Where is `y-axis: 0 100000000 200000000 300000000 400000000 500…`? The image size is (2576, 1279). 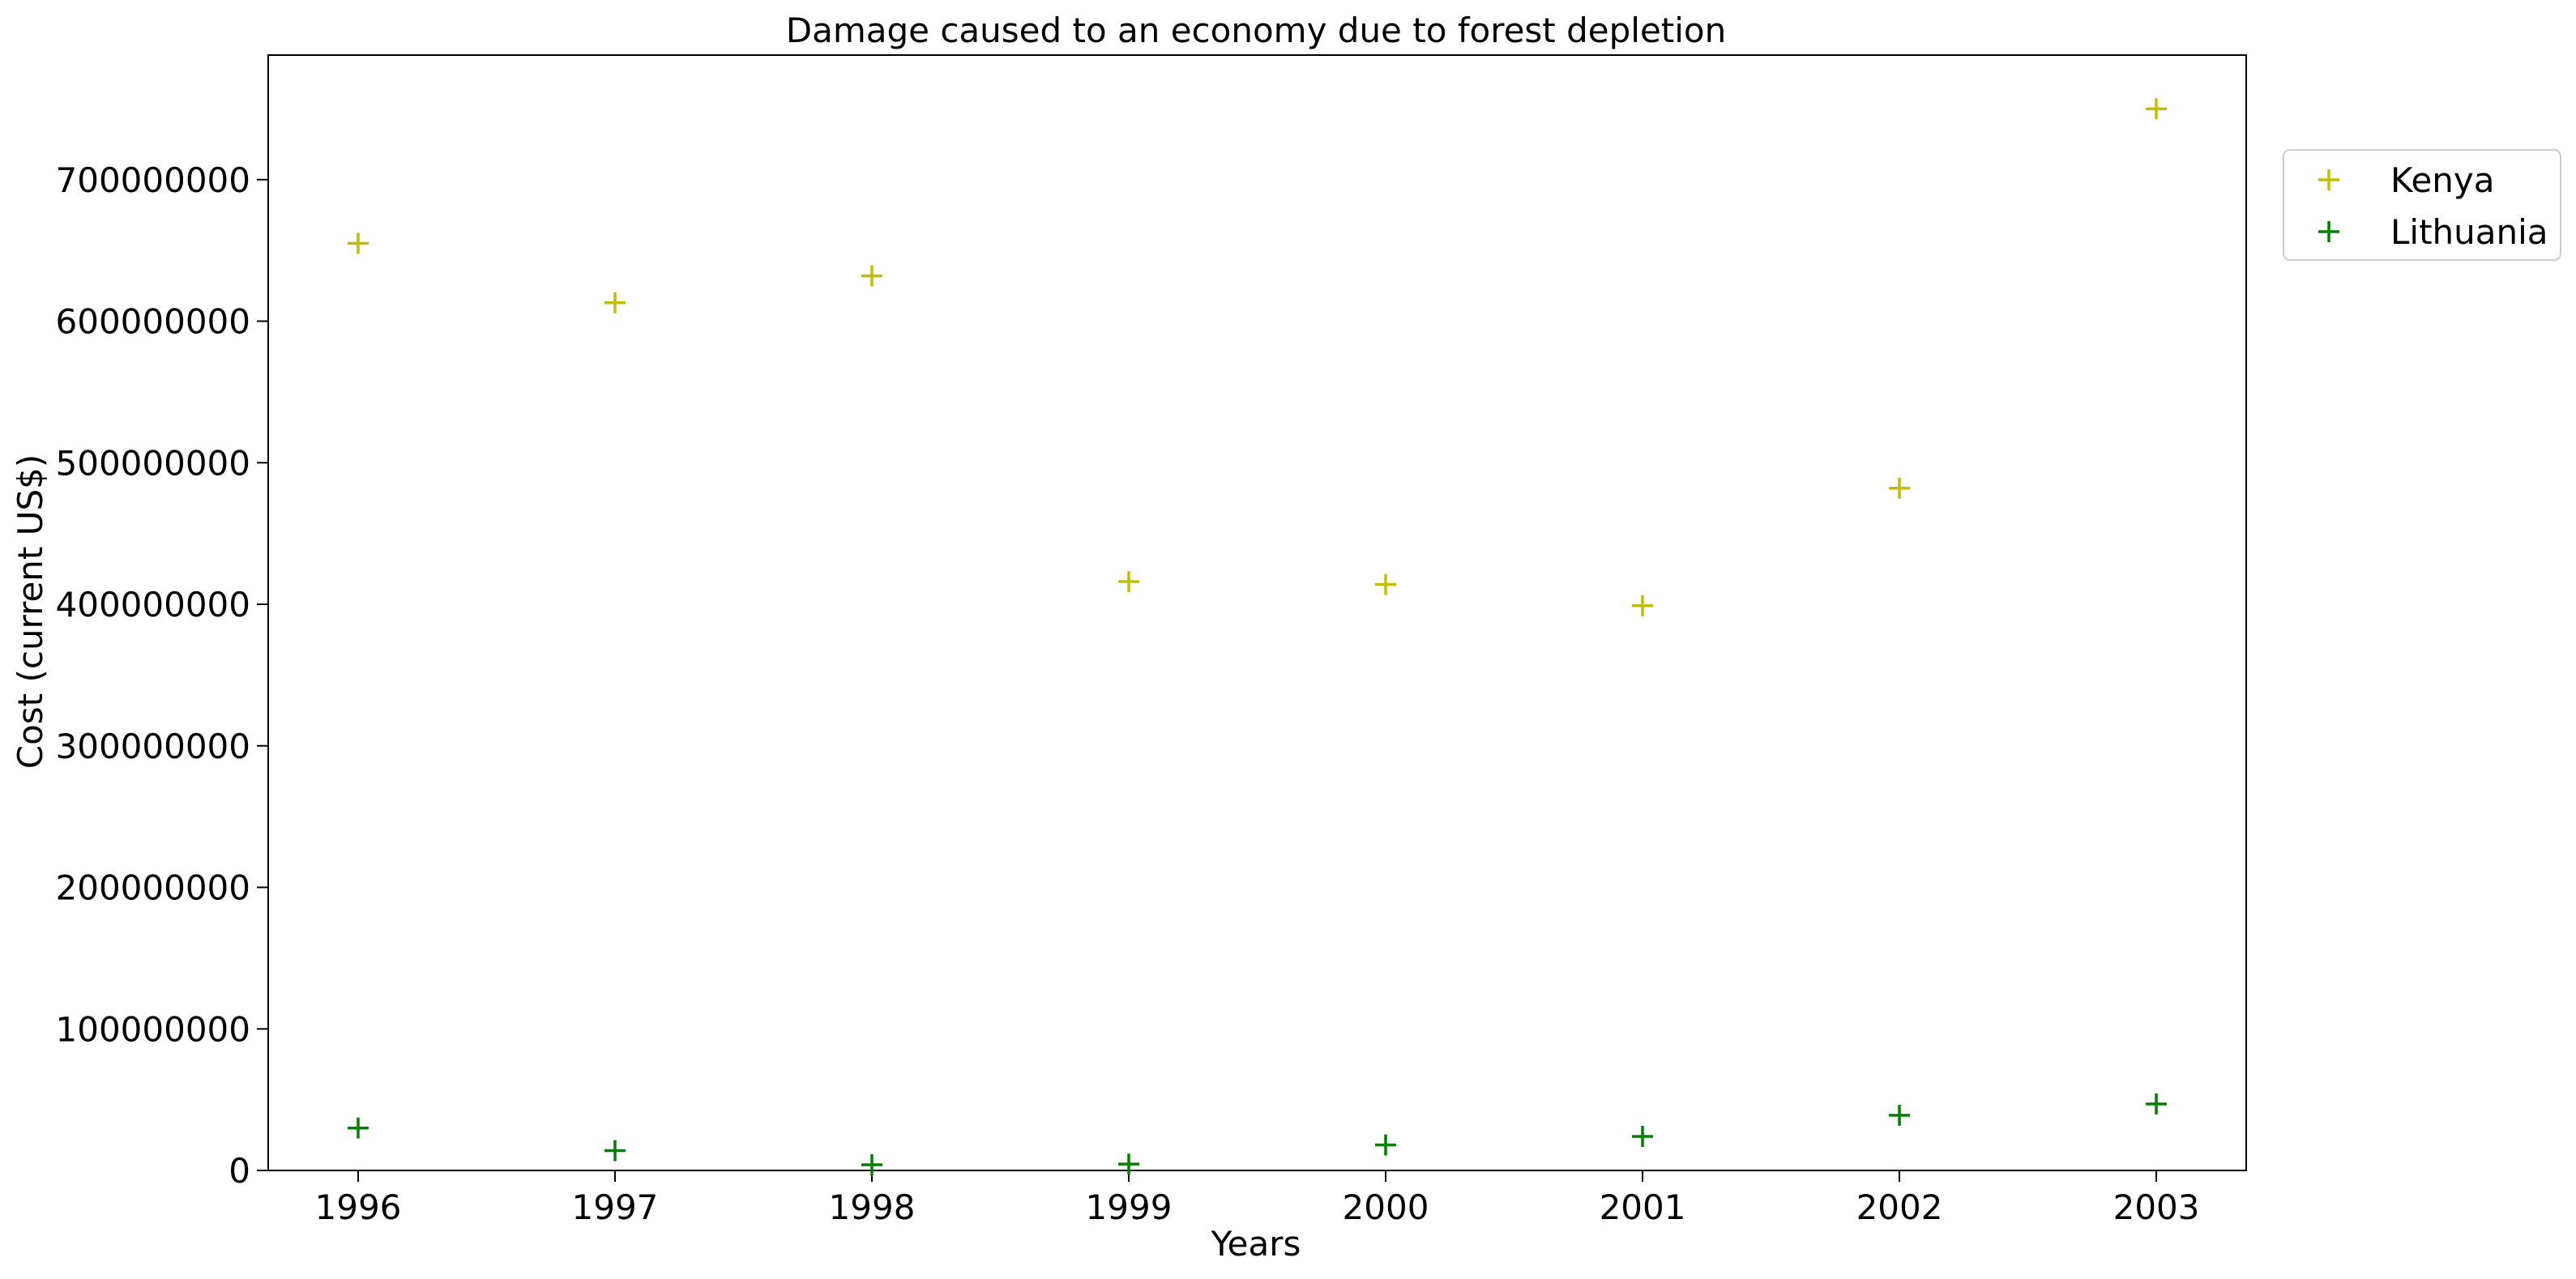 y-axis: 0 100000000 200000000 300000000 400000000 500… is located at coordinates (162, 675).